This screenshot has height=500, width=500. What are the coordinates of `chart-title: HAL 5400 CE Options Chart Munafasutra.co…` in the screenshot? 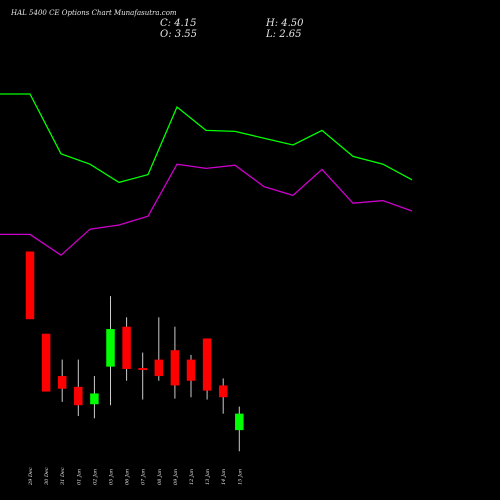 It's located at (94, 13).